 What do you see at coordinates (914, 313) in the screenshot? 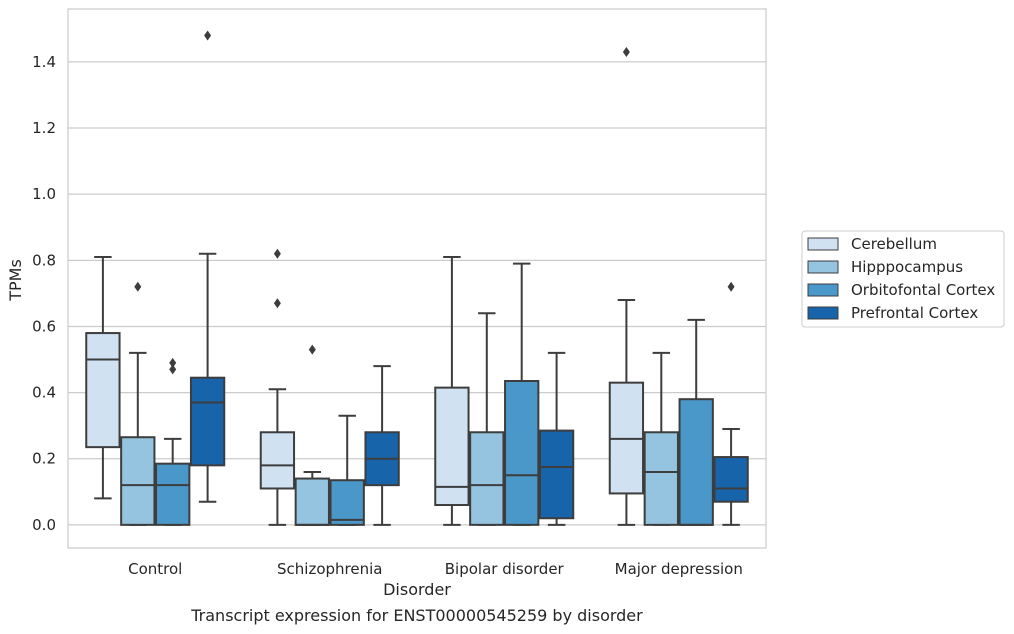
I see `legend-label: Prefrontal Cortex` at bounding box center [914, 313].